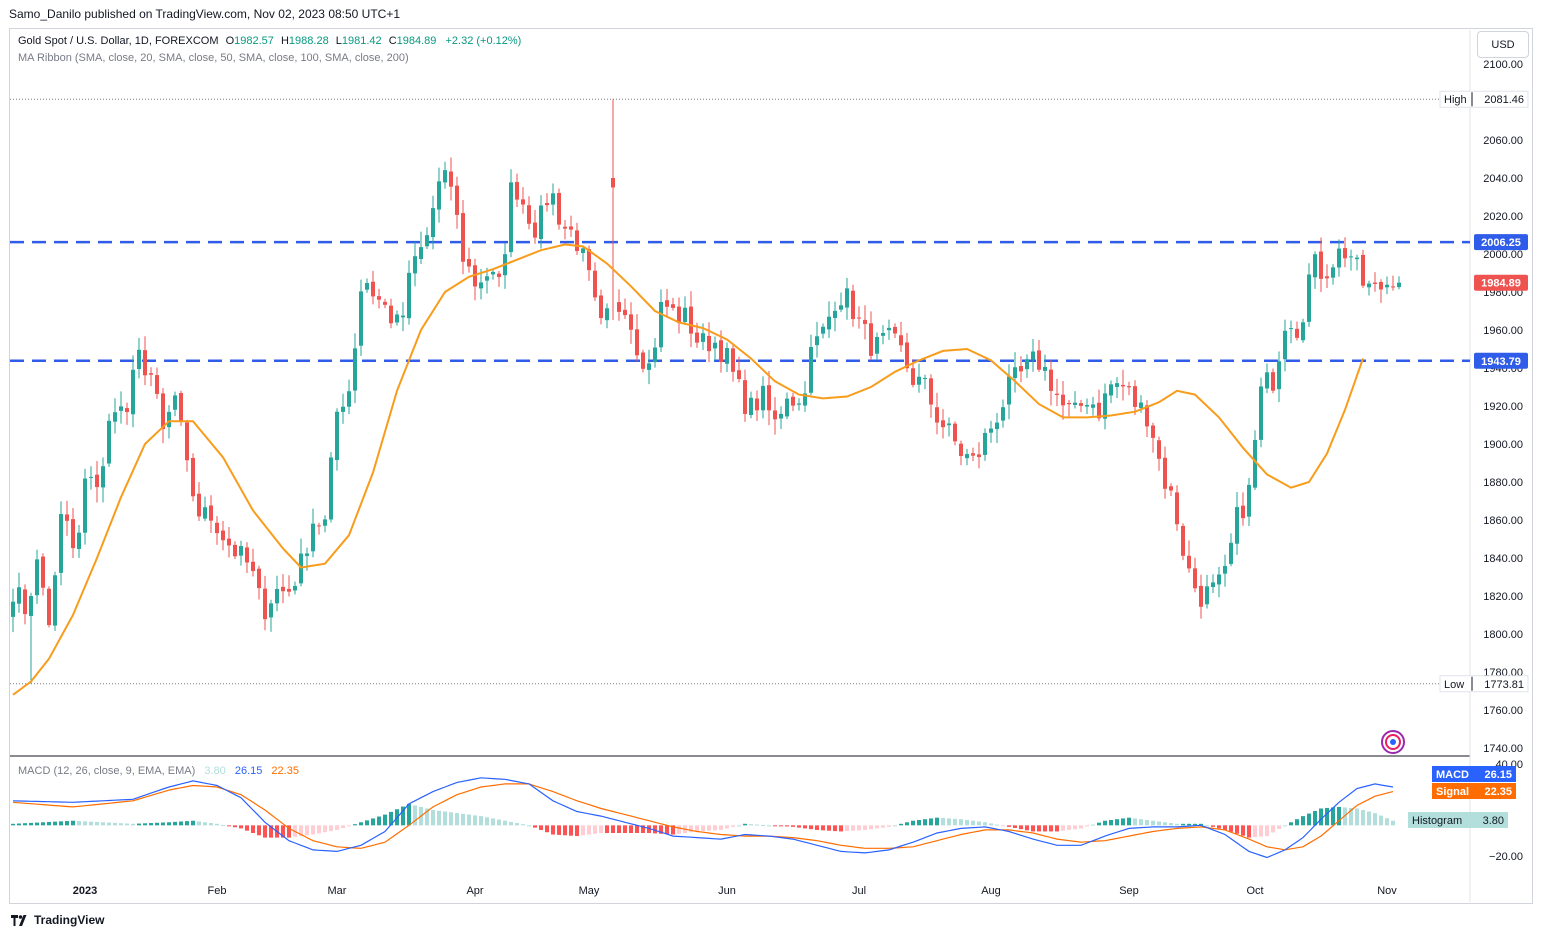 The width and height of the screenshot is (1543, 939). I want to click on price-tick-label: 2100.00, so click(1503, 65).